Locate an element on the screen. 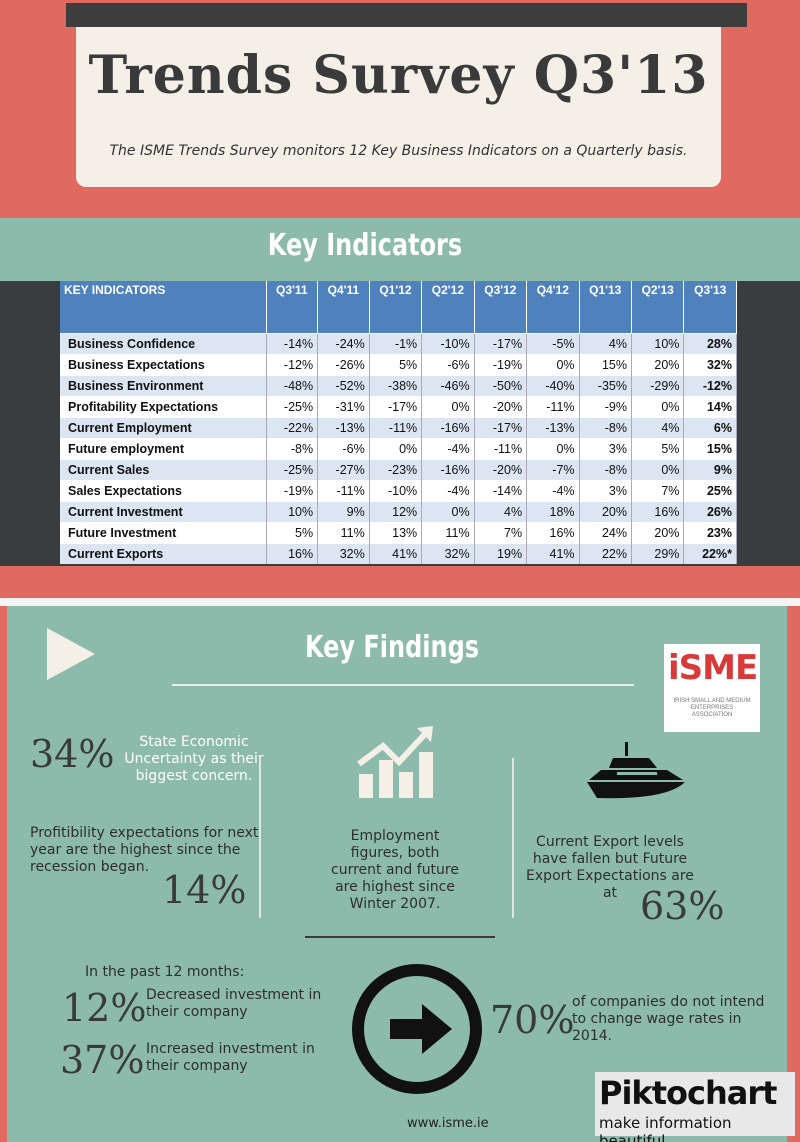 The width and height of the screenshot is (800, 1142). table-cell: -1% is located at coordinates (396, 343).